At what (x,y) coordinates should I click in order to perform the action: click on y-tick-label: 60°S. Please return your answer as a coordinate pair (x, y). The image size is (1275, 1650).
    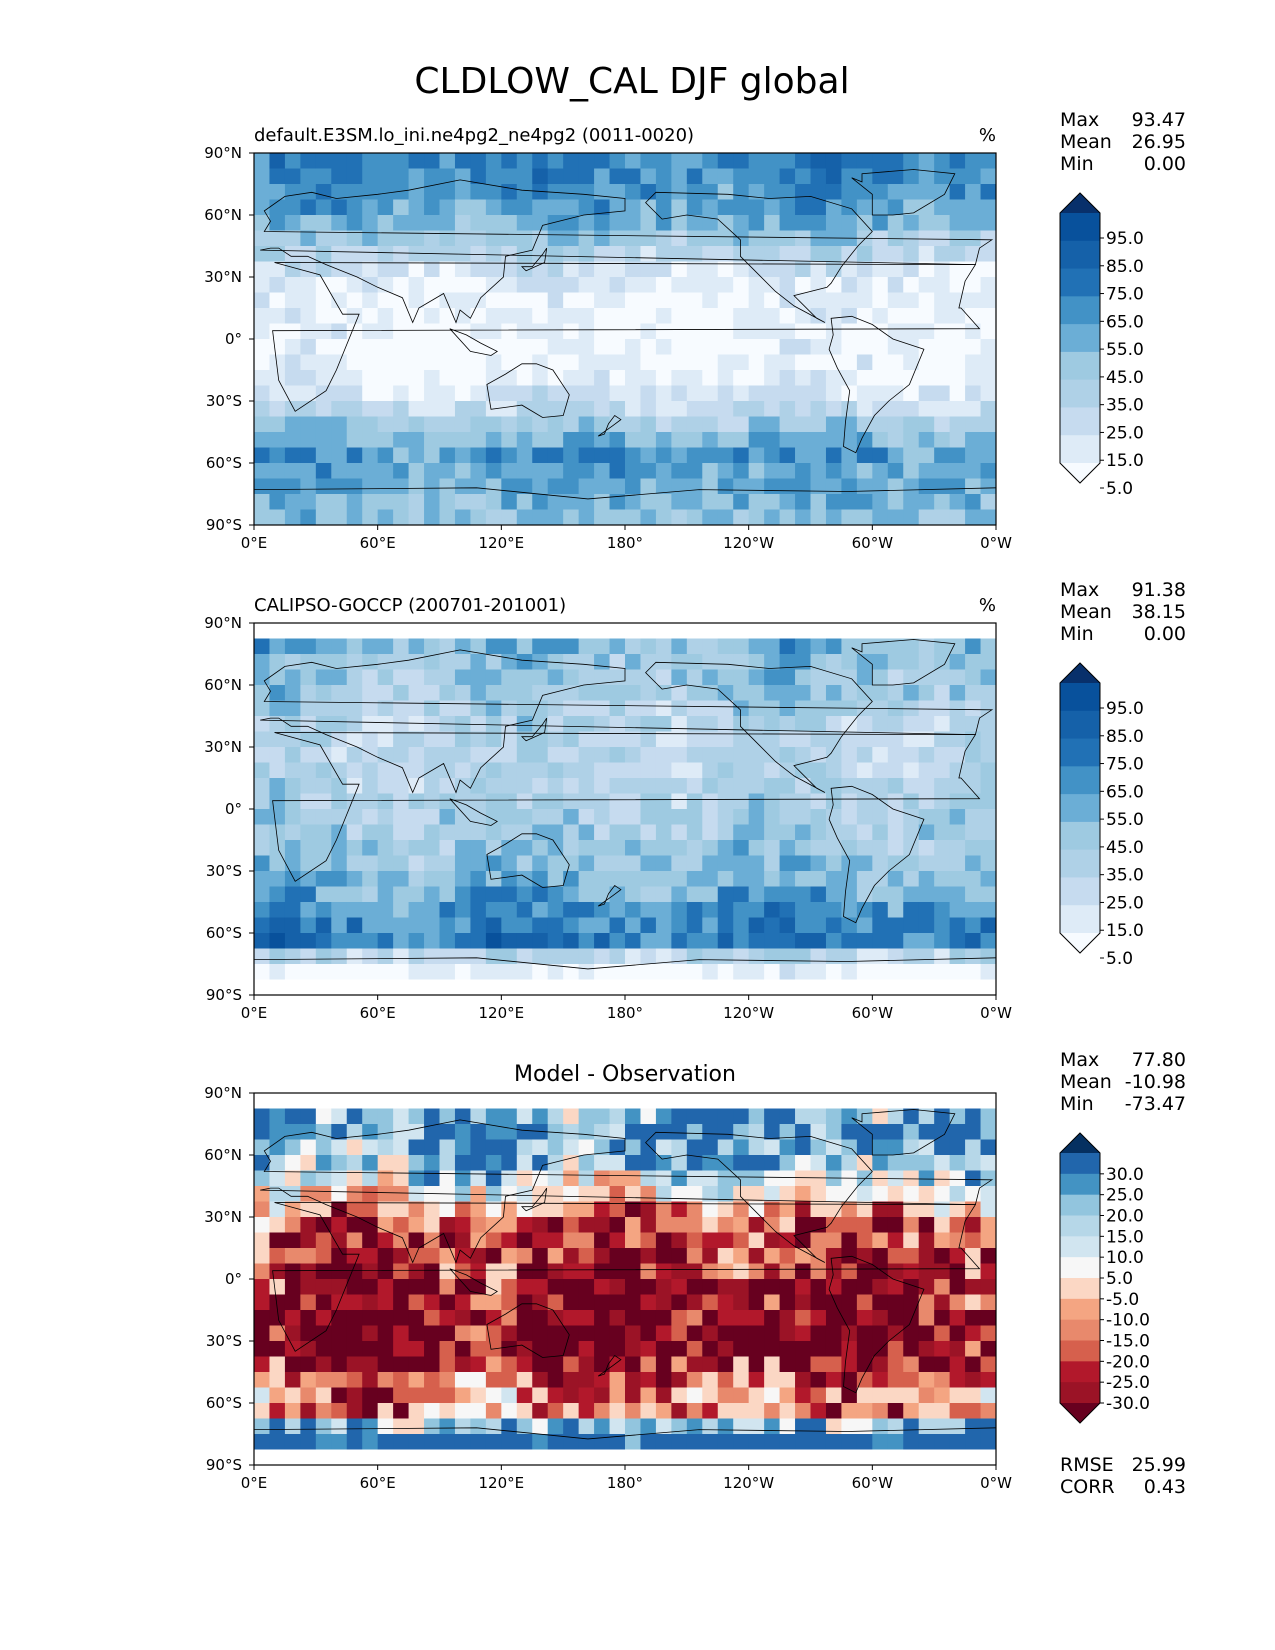
    Looking at the image, I should click on (224, 1403).